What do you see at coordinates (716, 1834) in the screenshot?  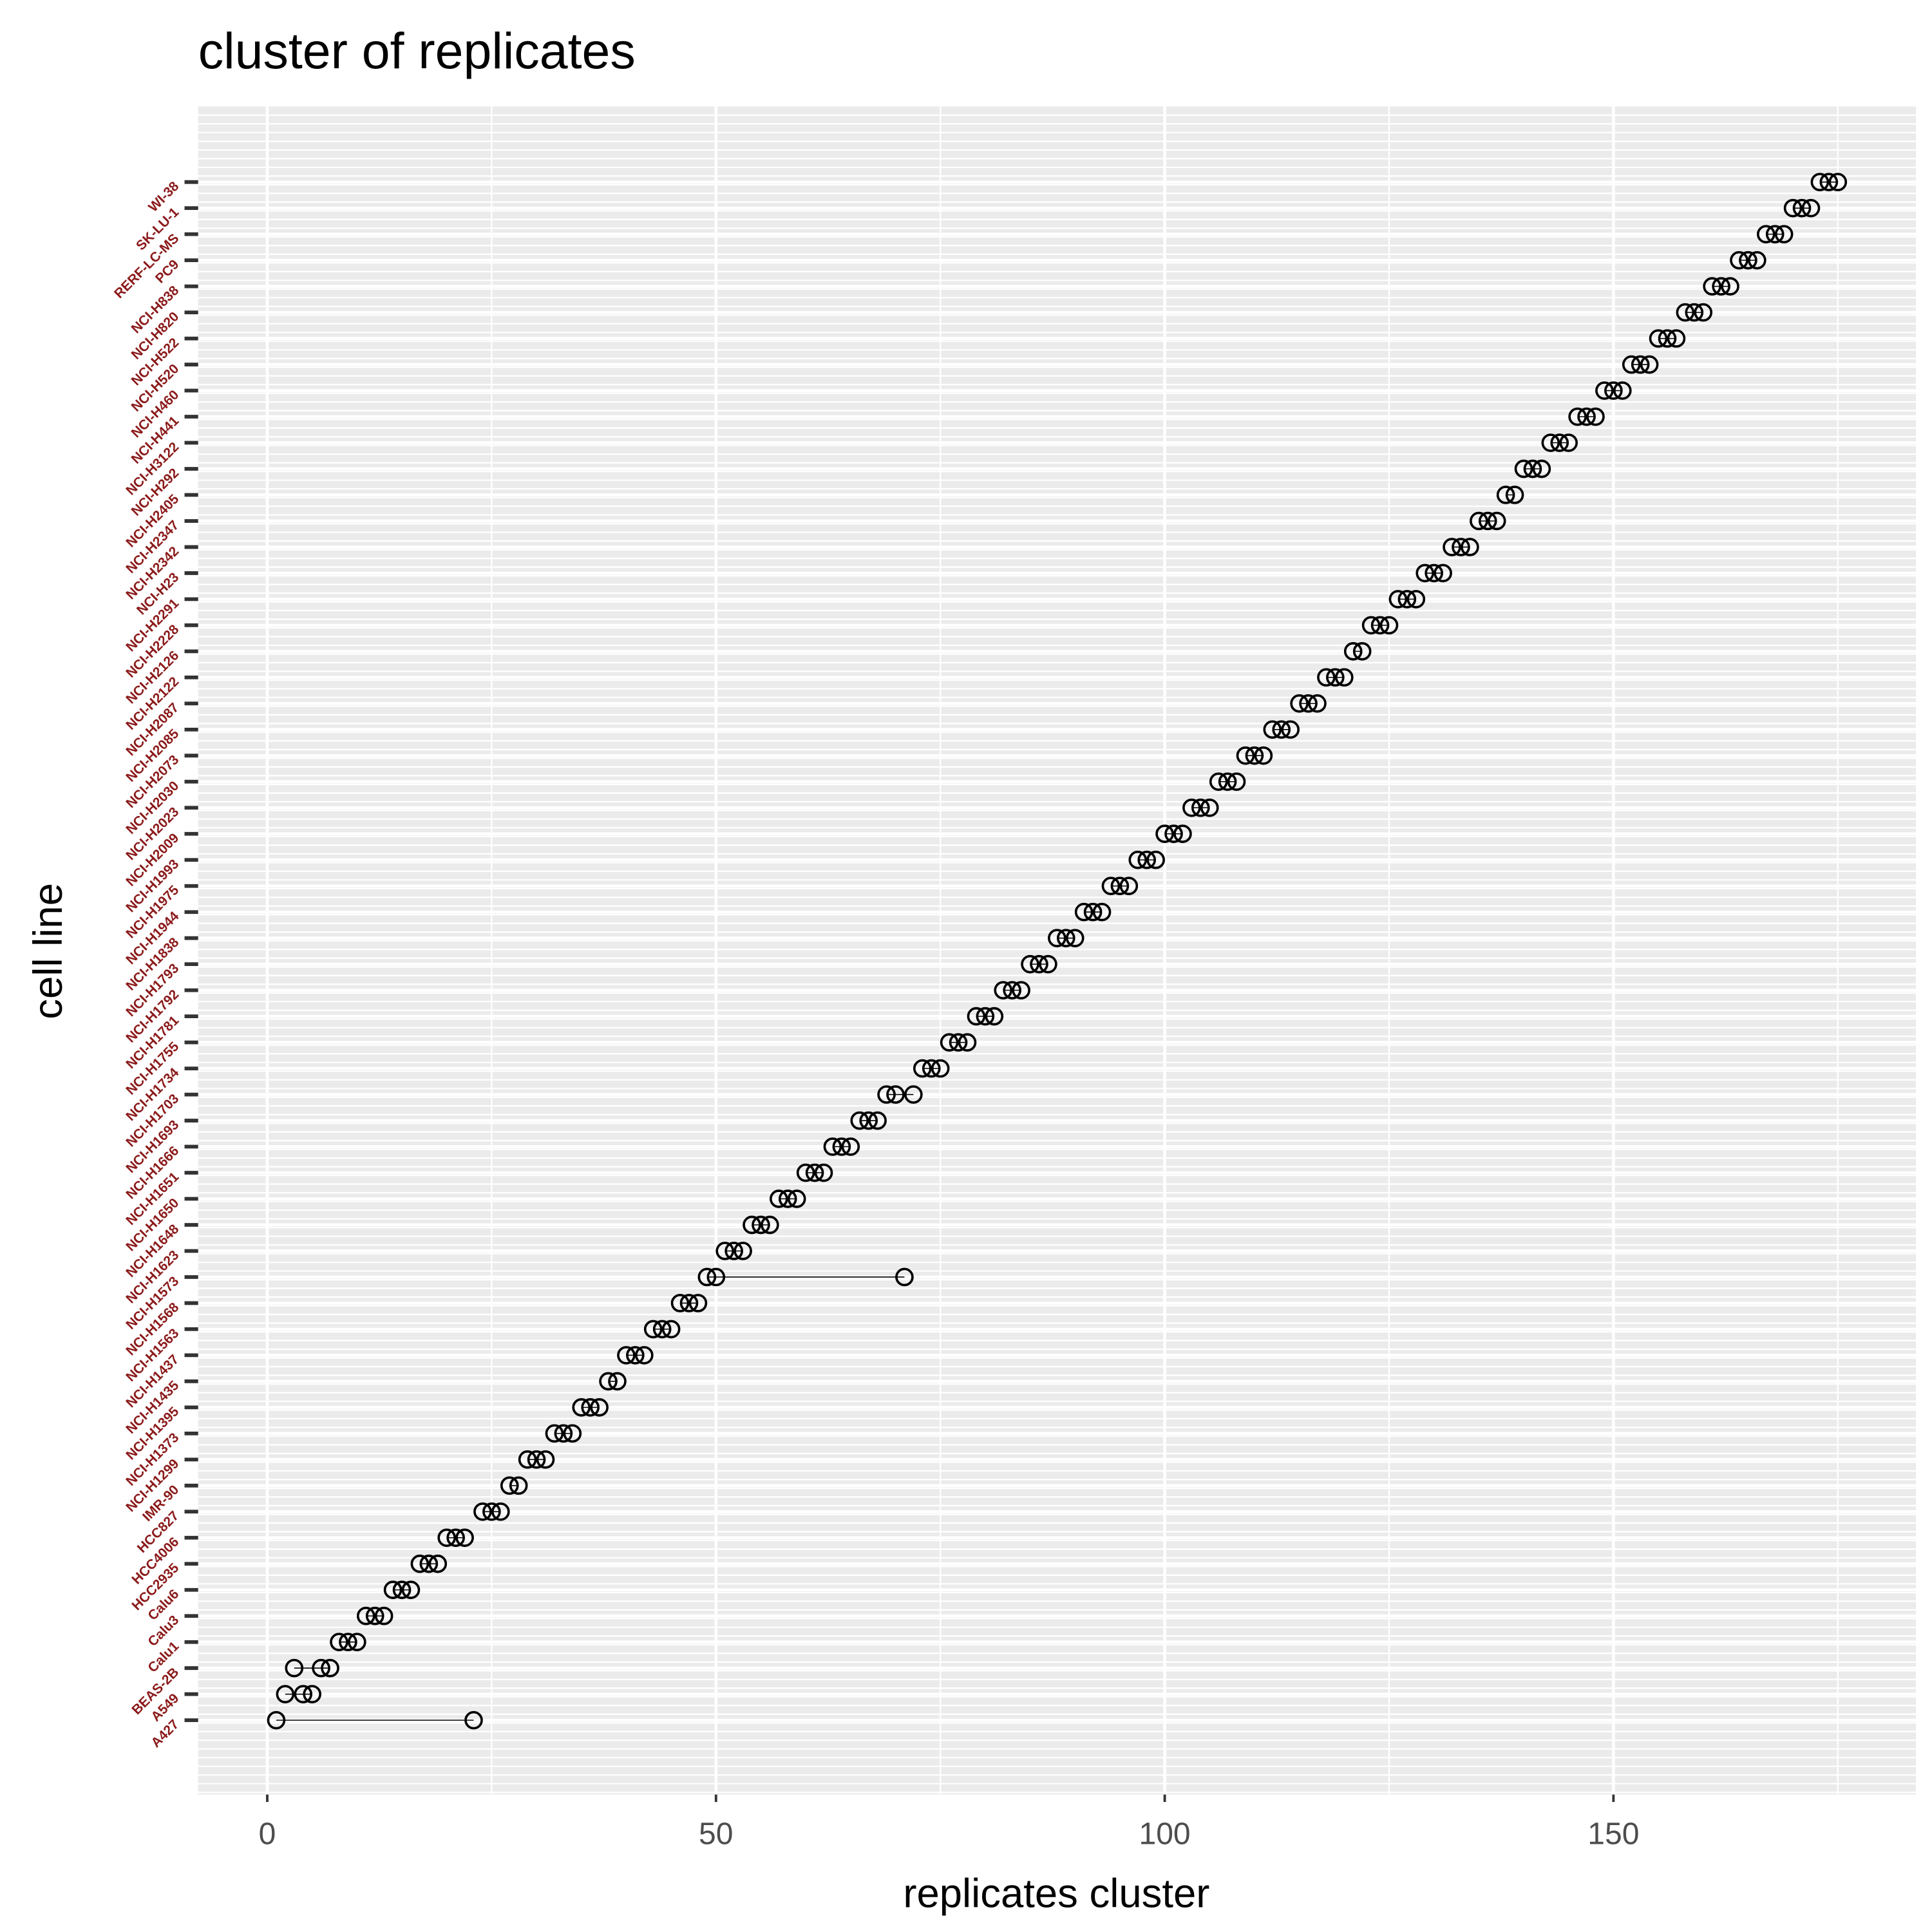 I see `x-tick-label: 50` at bounding box center [716, 1834].